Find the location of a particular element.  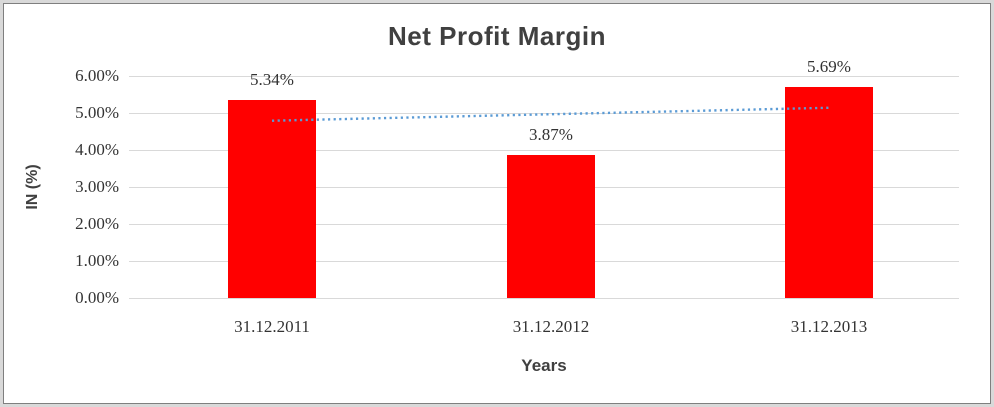

bar-31.12.2011 is located at coordinates (272, 199).